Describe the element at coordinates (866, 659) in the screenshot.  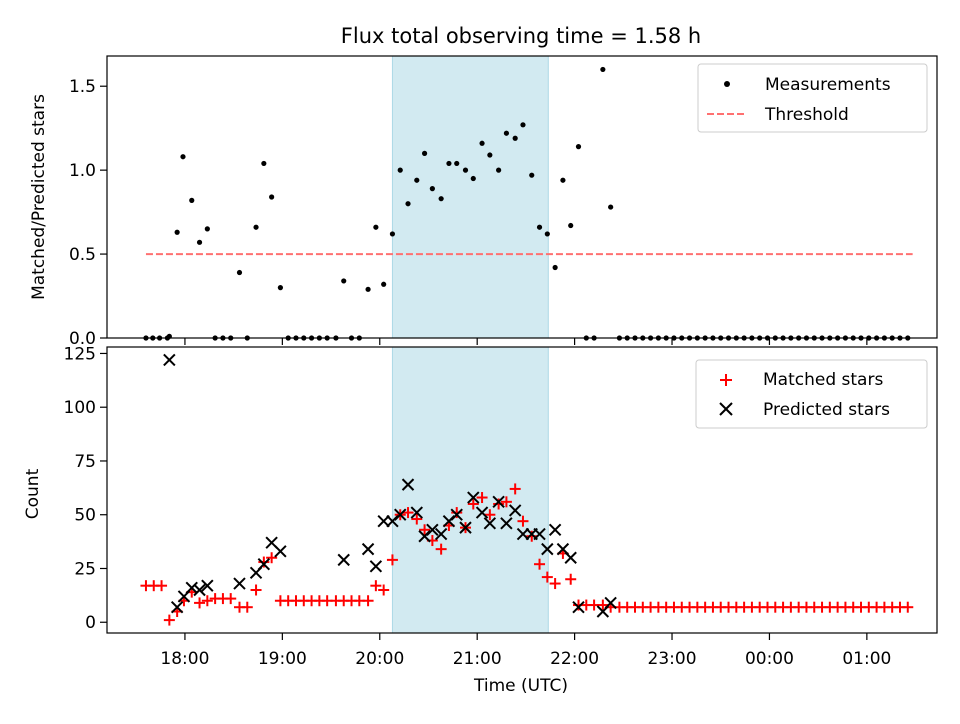
I see `xtick-label: 01:00` at that location.